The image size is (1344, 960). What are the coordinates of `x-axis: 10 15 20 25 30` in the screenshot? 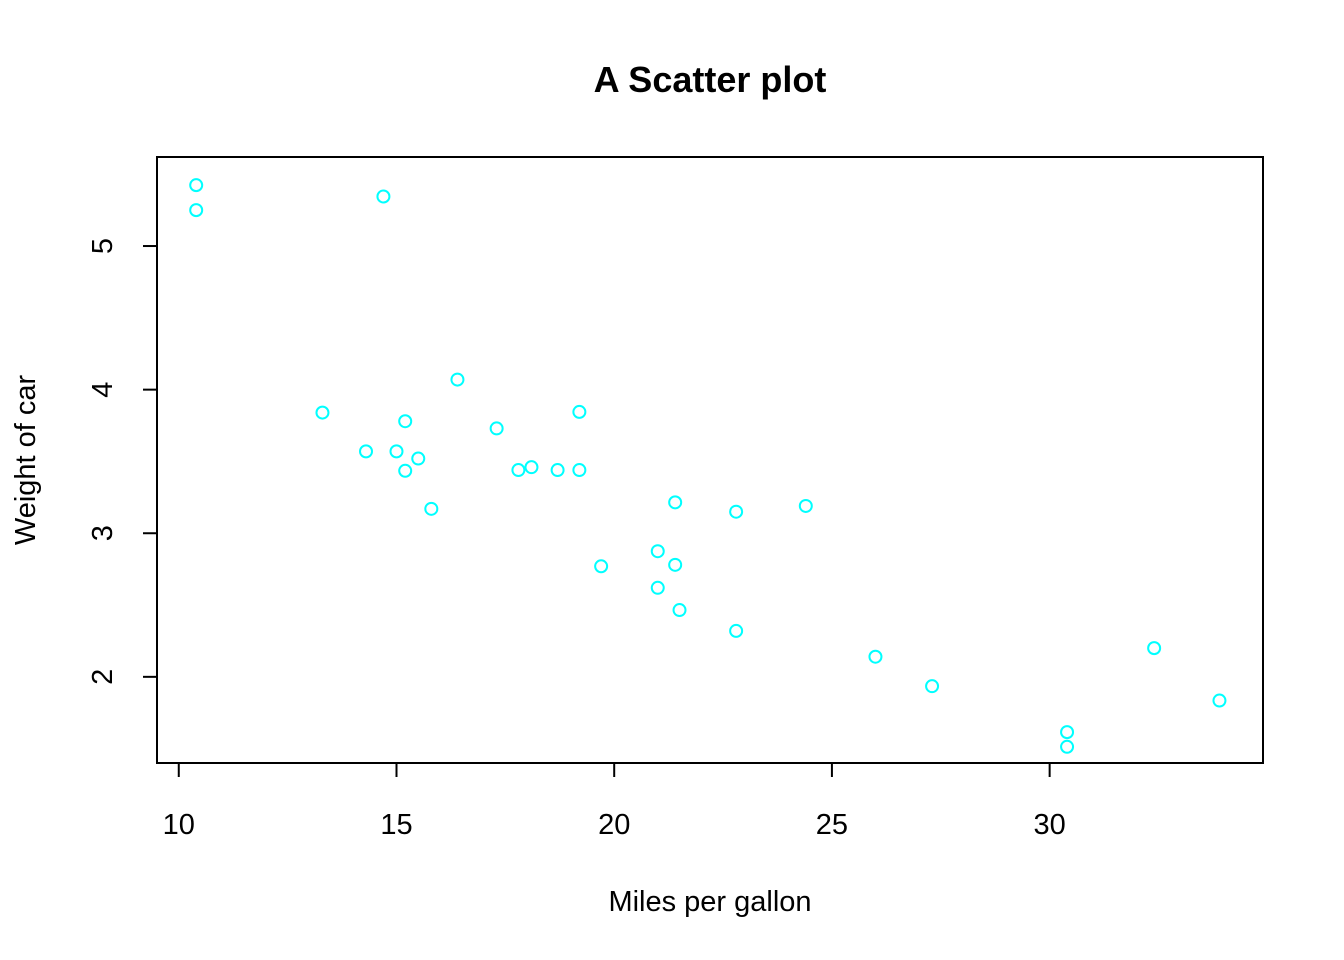 It's located at (614, 801).